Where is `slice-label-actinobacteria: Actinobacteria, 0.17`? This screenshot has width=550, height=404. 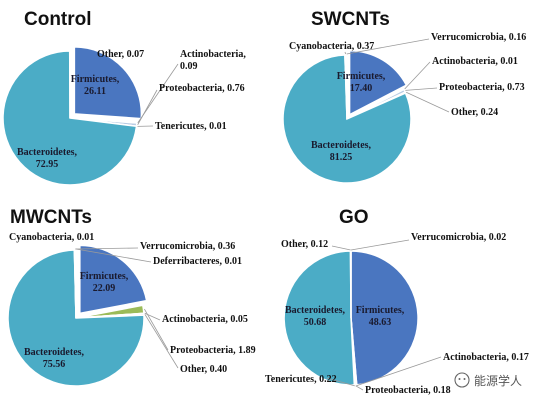 slice-label-actinobacteria: Actinobacteria, 0.17 is located at coordinates (486, 357).